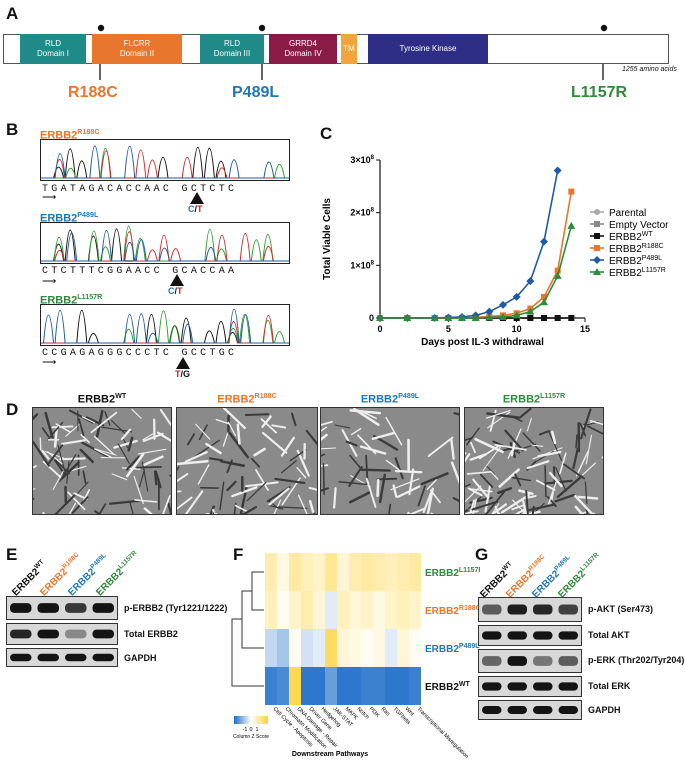 The image size is (685, 760). What do you see at coordinates (88, 215) in the screenshot?
I see `gene-sup: P489L` at bounding box center [88, 215].